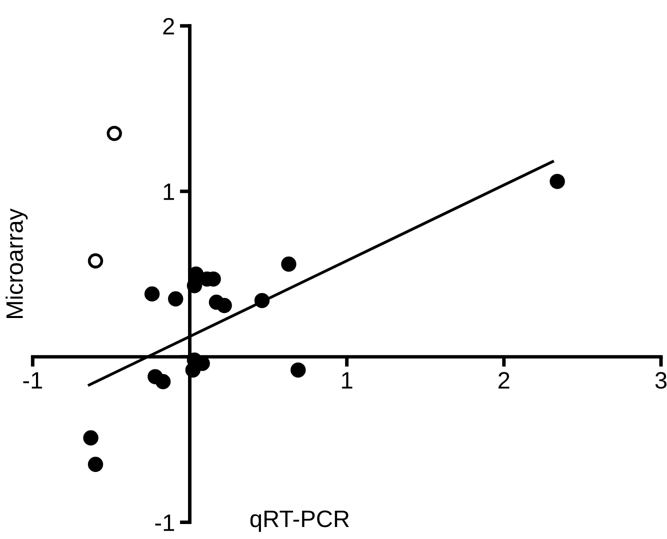 This screenshot has width=667, height=539. I want to click on y-tick-label: 1, so click(169, 192).